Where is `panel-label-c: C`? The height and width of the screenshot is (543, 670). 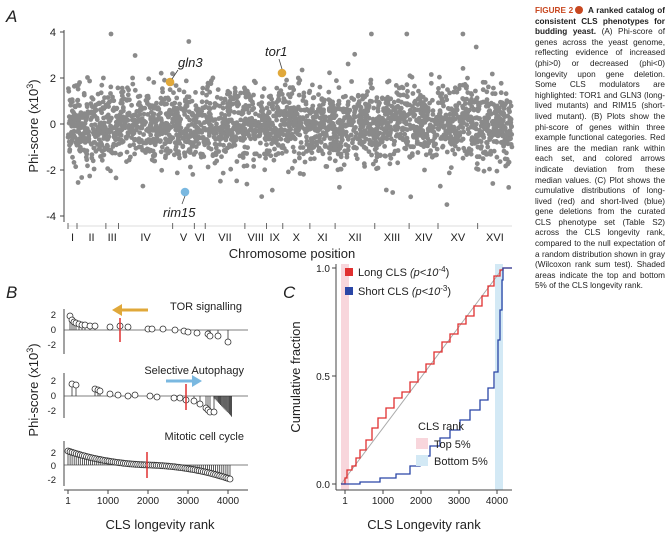
panel-label-c: C is located at coordinates (289, 292).